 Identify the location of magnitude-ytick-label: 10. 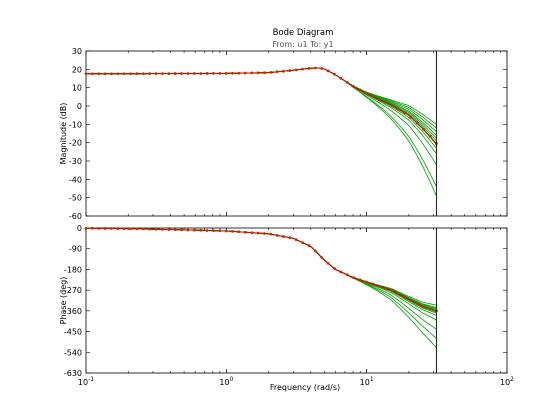
(77, 88).